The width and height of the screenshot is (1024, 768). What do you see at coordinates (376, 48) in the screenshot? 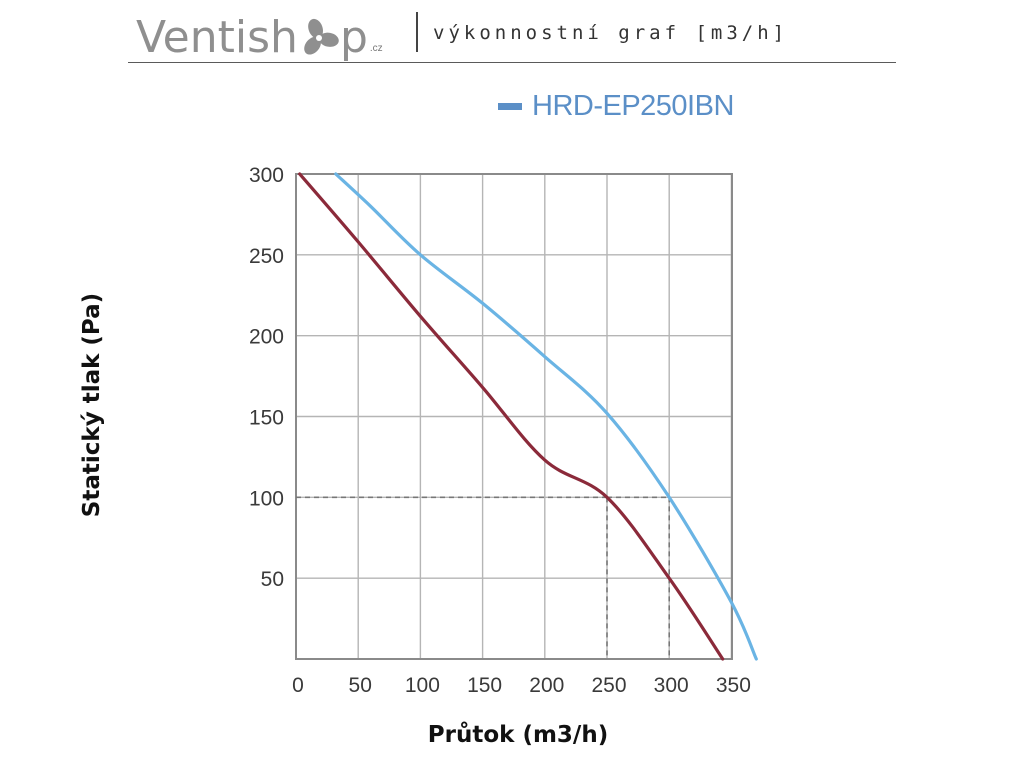
I see `brand-tld: .cz` at bounding box center [376, 48].